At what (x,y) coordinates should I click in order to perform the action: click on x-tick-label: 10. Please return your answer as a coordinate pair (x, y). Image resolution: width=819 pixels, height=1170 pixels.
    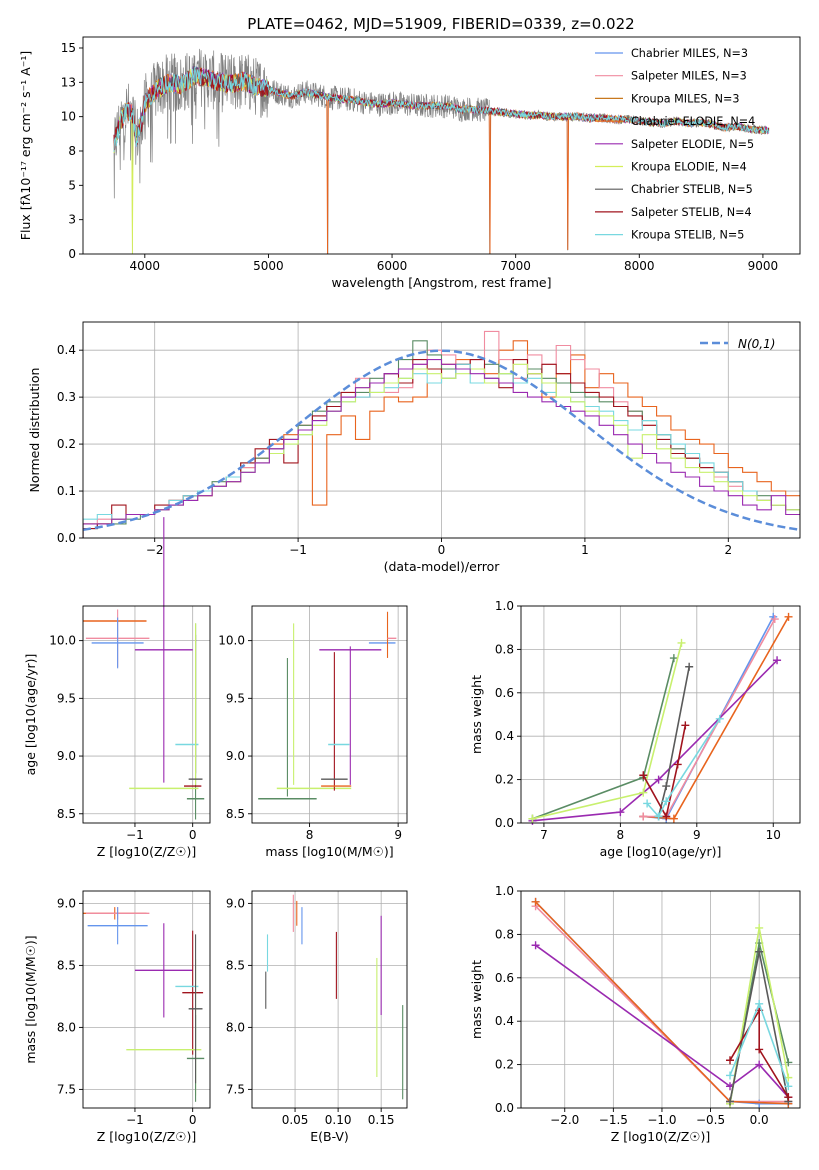
    Looking at the image, I should click on (773, 835).